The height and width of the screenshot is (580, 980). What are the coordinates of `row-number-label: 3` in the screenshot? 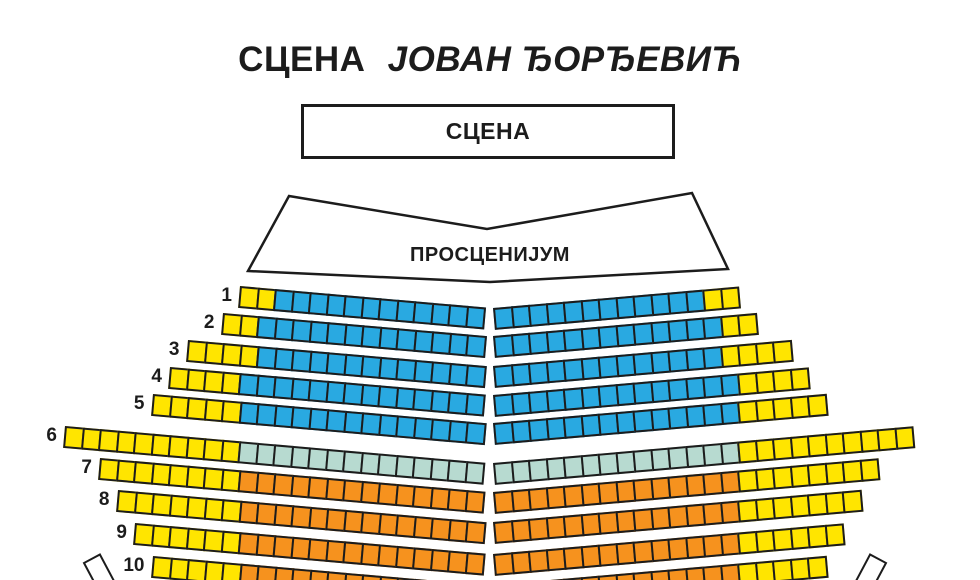 It's located at (174, 349).